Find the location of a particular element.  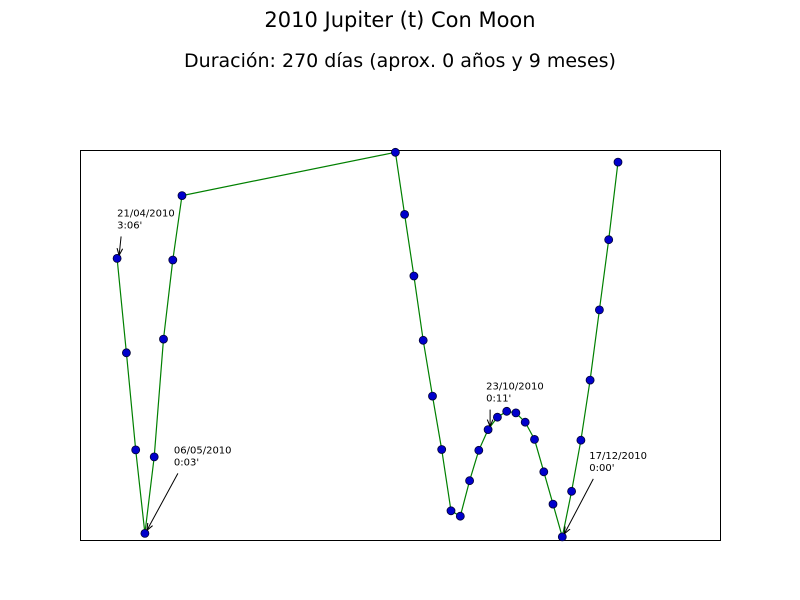

annotation-date: 23/10/2010 is located at coordinates (515, 387).